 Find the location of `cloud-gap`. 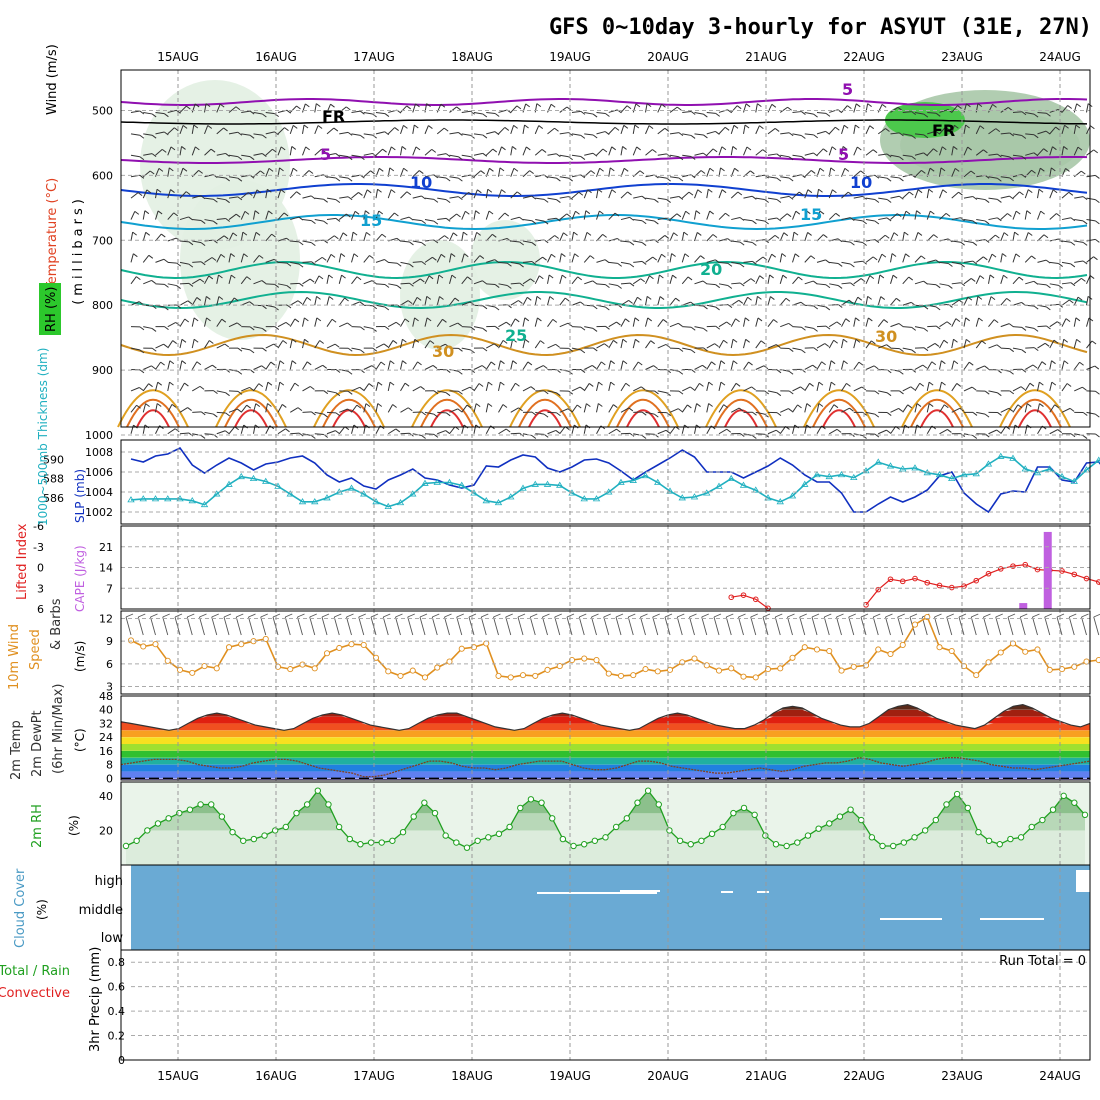

cloud-gap is located at coordinates (640, 891).